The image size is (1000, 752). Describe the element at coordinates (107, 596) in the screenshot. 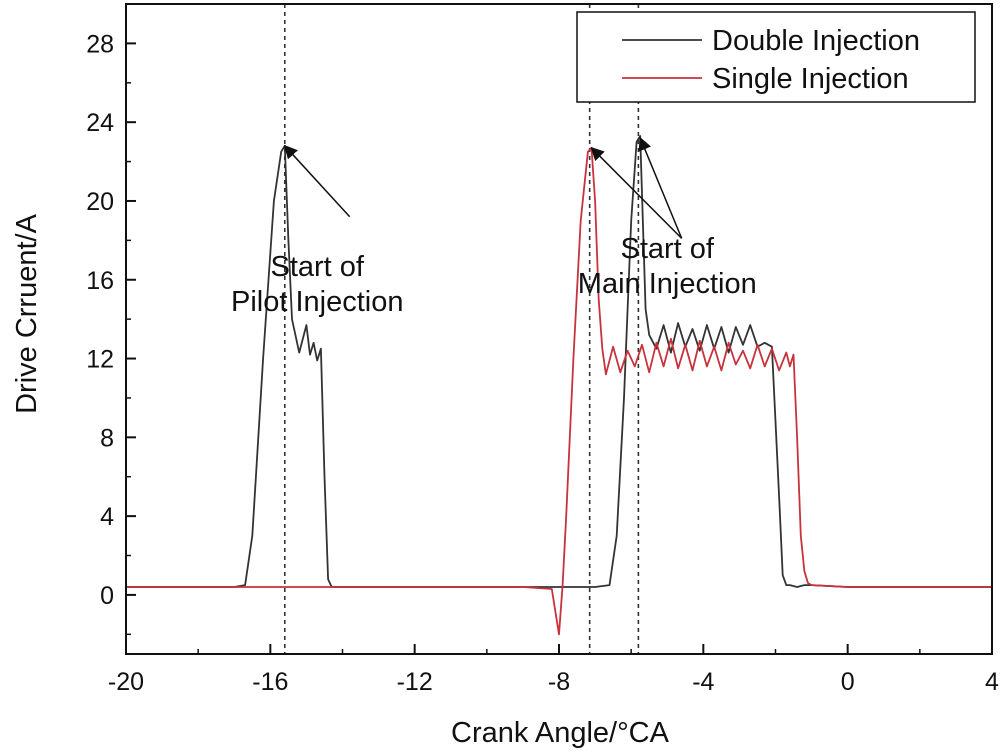

I see `y-tick-label: 0` at that location.